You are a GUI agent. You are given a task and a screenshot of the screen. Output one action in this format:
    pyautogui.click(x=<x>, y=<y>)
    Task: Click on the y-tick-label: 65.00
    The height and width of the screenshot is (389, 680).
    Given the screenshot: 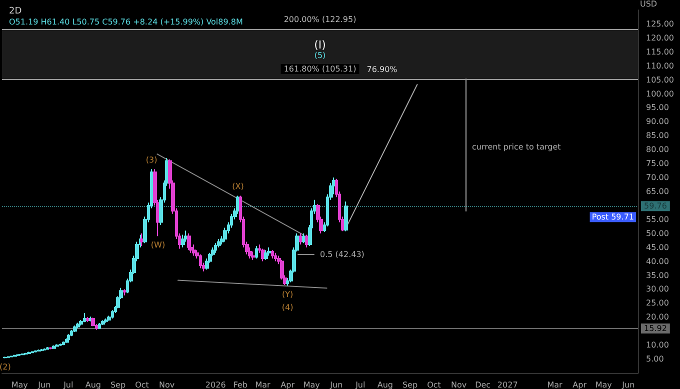 What is the action you would take?
    pyautogui.click(x=657, y=191)
    